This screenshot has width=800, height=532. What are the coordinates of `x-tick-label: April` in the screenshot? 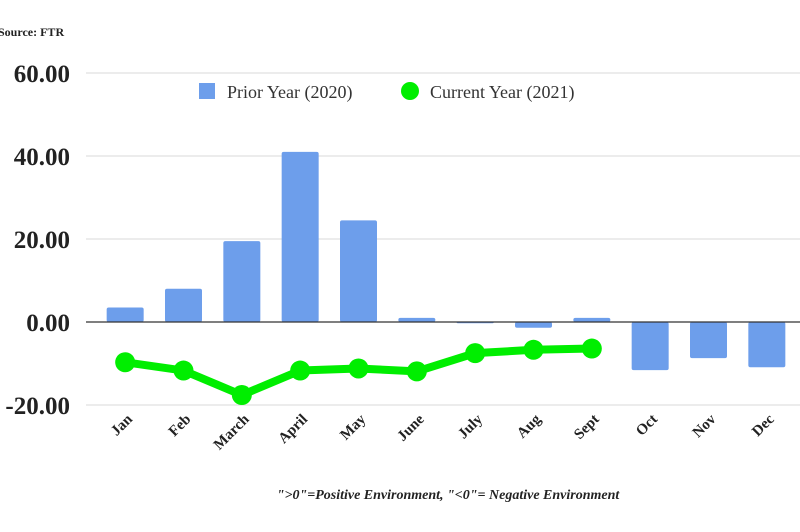 It's located at (293, 429).